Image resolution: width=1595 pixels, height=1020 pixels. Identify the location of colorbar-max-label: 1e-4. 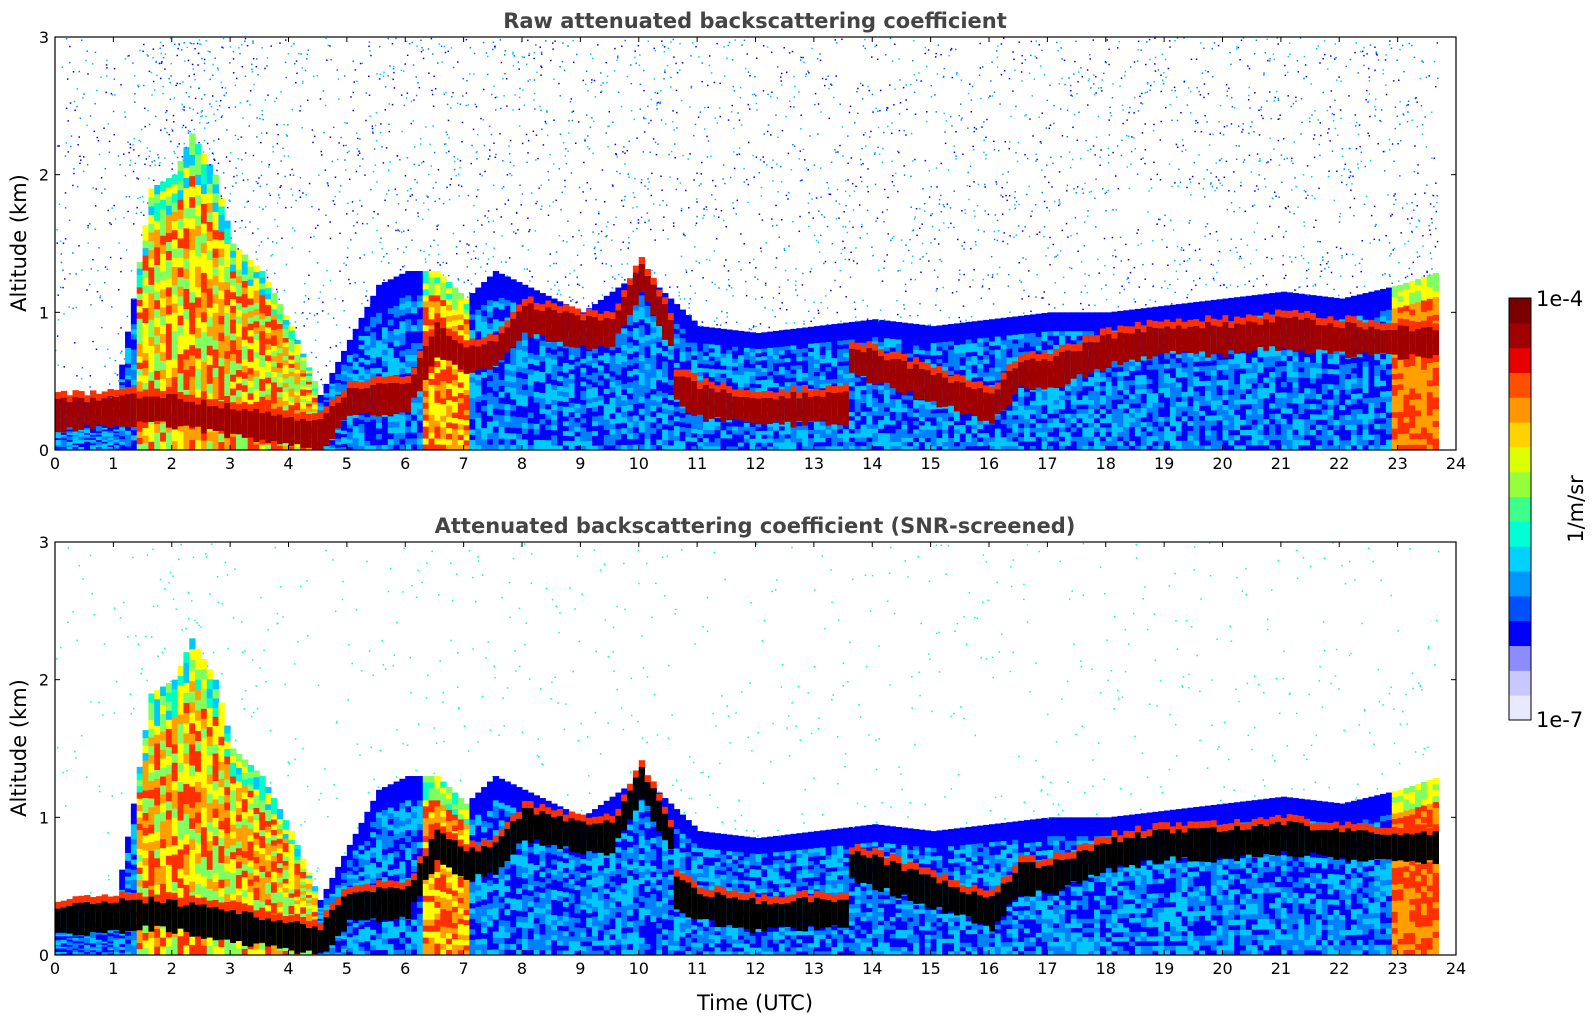
(1559, 299).